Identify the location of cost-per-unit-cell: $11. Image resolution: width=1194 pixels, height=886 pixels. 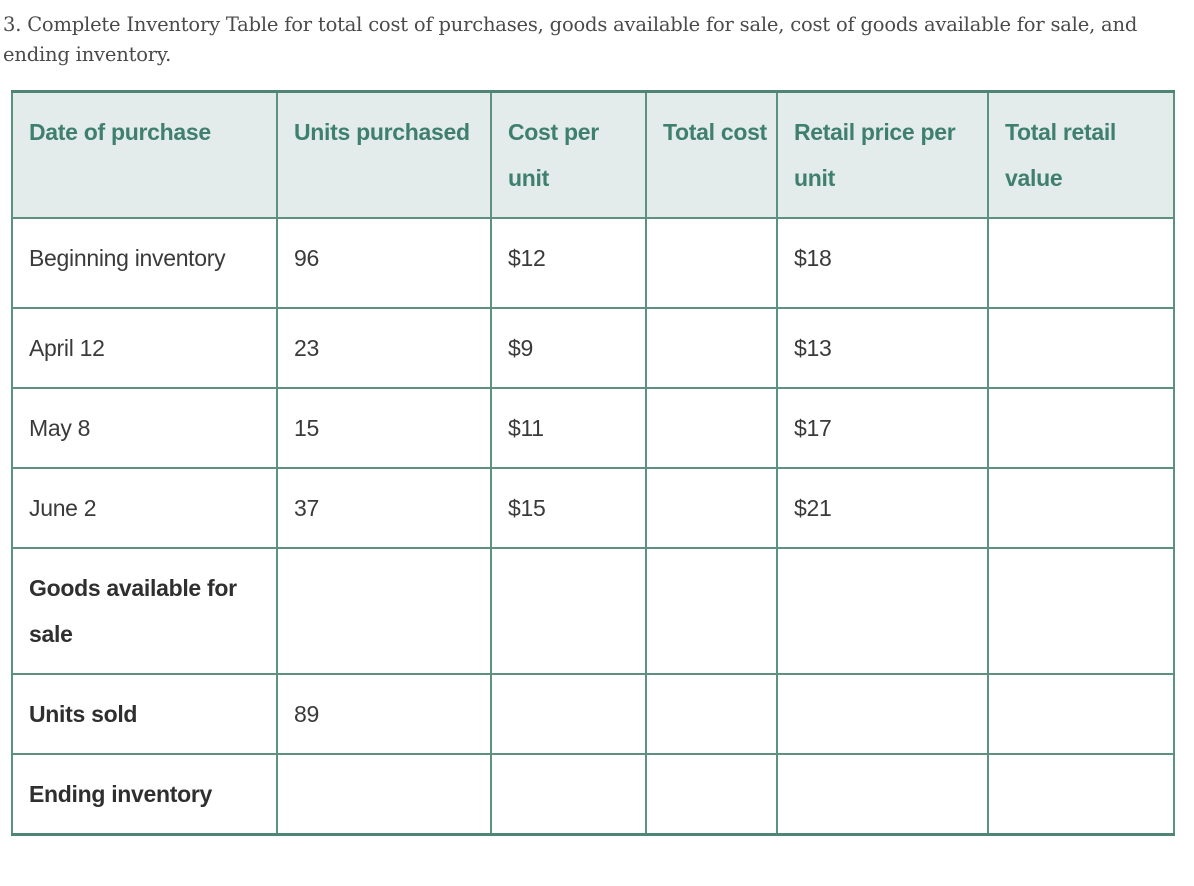
(568, 428).